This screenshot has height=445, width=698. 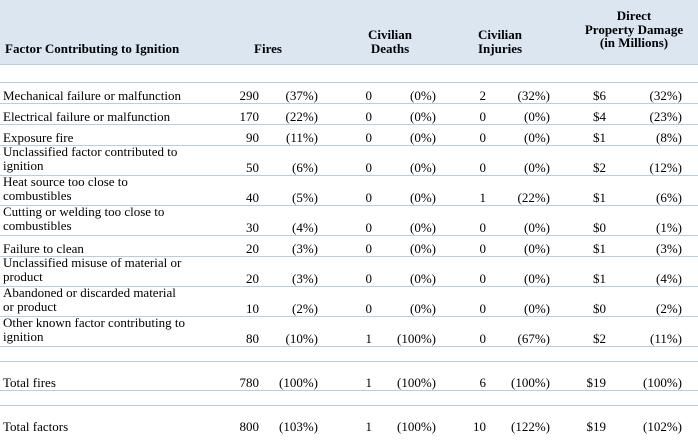 What do you see at coordinates (483, 382) in the screenshot?
I see `injuries-cell: 6` at bounding box center [483, 382].